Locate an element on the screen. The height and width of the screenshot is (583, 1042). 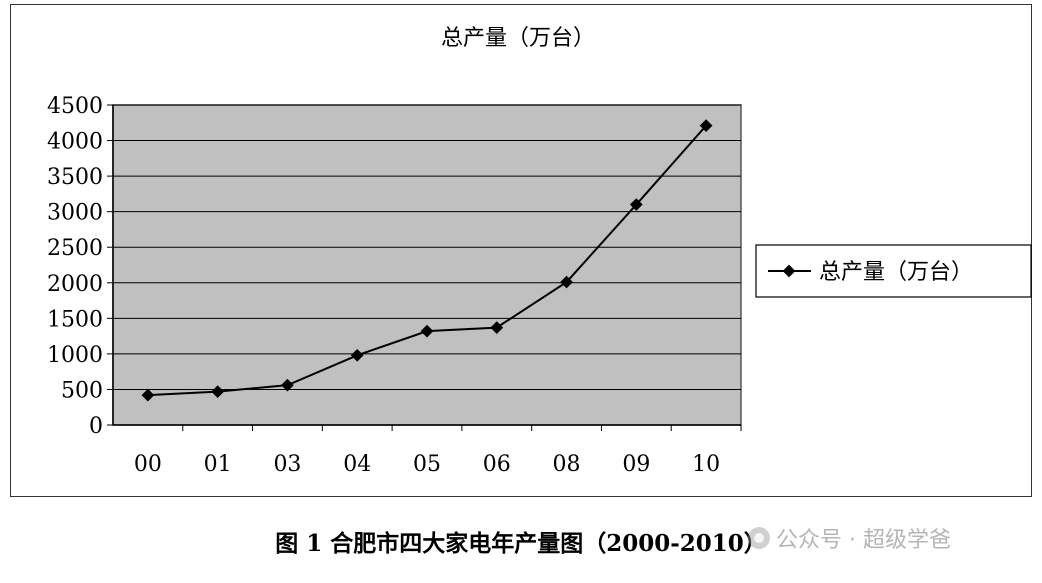
y-tick-label: 500 is located at coordinates (82, 390).